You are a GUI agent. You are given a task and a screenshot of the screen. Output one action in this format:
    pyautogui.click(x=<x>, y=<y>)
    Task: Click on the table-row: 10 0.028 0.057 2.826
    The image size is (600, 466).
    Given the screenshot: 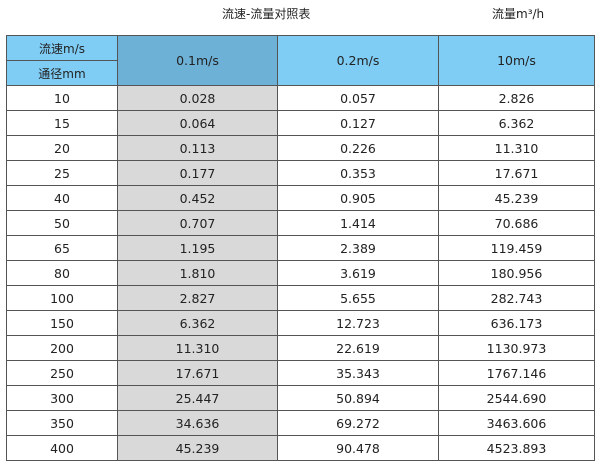 What is the action you would take?
    pyautogui.click(x=300, y=98)
    